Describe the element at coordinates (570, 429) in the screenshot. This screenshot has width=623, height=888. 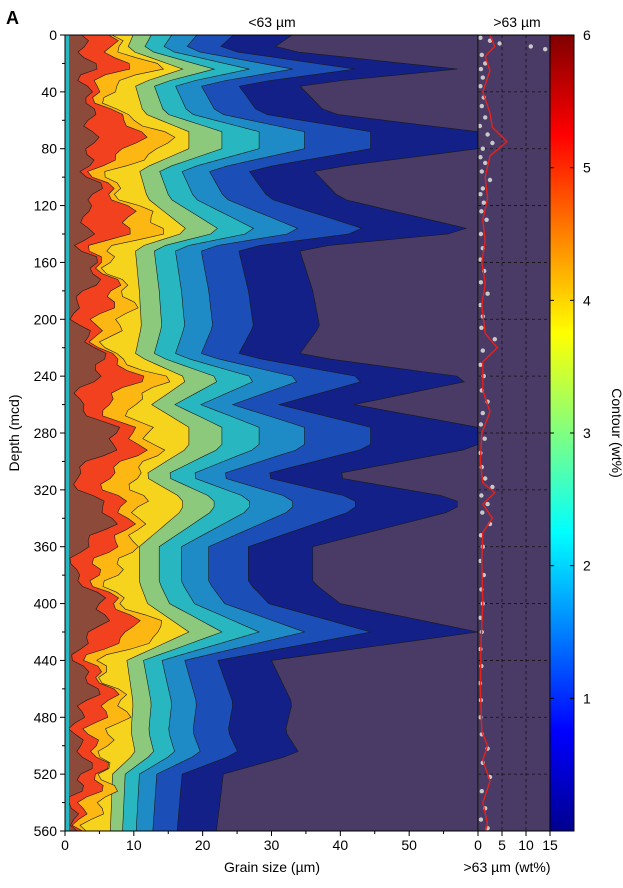
I see `colorbar: 1 2 3 4 5 6` at that location.